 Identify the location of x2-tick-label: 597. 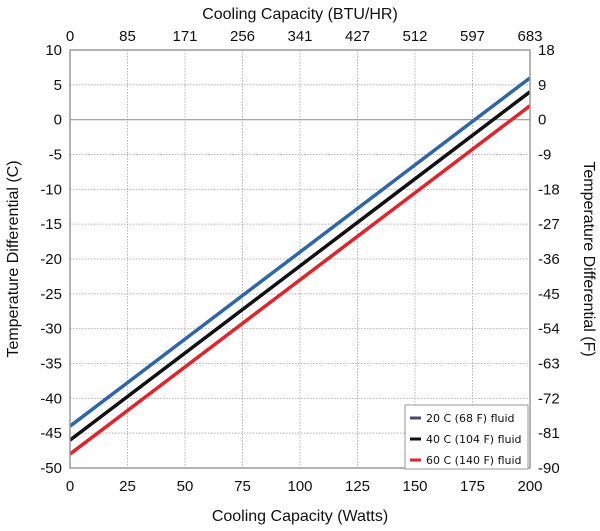
(472, 36).